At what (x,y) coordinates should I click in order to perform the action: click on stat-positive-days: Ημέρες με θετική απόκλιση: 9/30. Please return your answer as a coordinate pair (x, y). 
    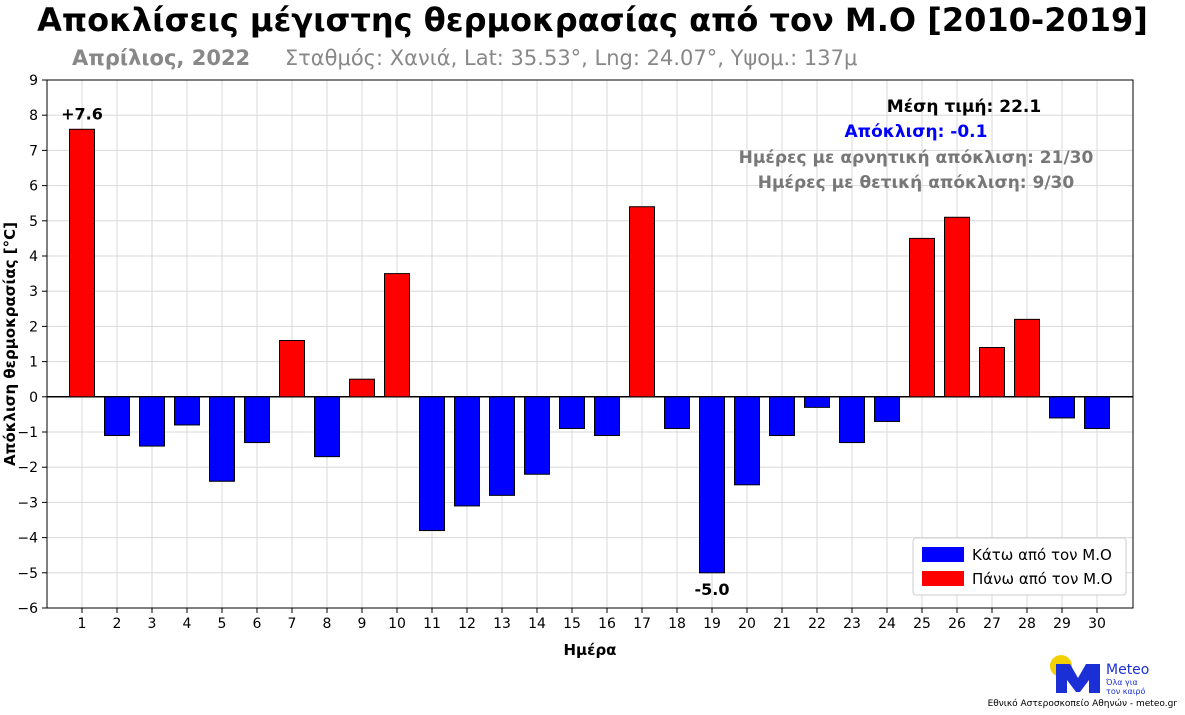
    Looking at the image, I should click on (916, 183).